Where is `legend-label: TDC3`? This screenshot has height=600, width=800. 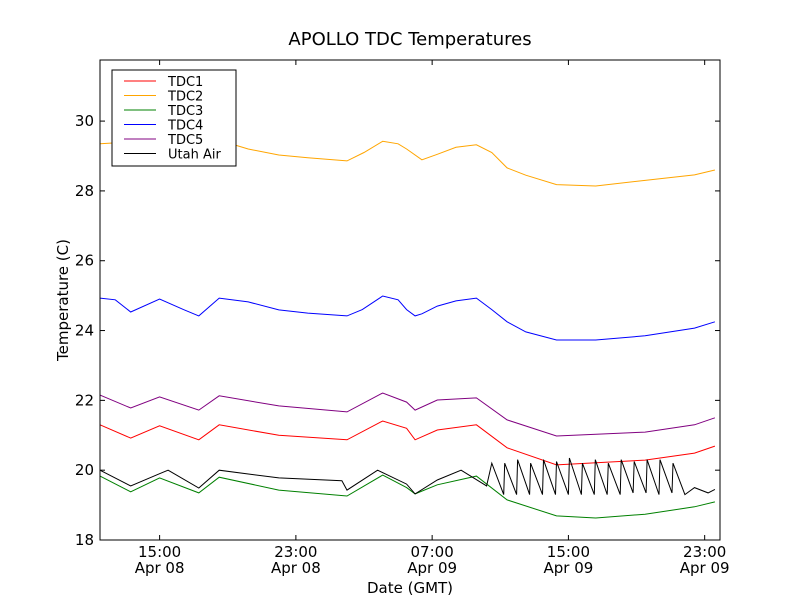 legend-label: TDC3 is located at coordinates (185, 111).